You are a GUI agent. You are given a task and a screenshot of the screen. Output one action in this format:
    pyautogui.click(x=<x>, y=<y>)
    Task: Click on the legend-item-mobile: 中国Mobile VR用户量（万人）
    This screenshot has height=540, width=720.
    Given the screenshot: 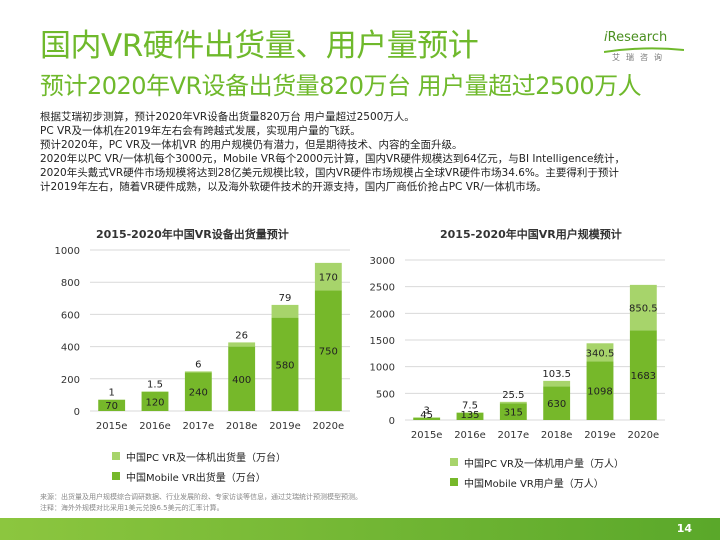 What is the action you would take?
    pyautogui.click(x=537, y=482)
    